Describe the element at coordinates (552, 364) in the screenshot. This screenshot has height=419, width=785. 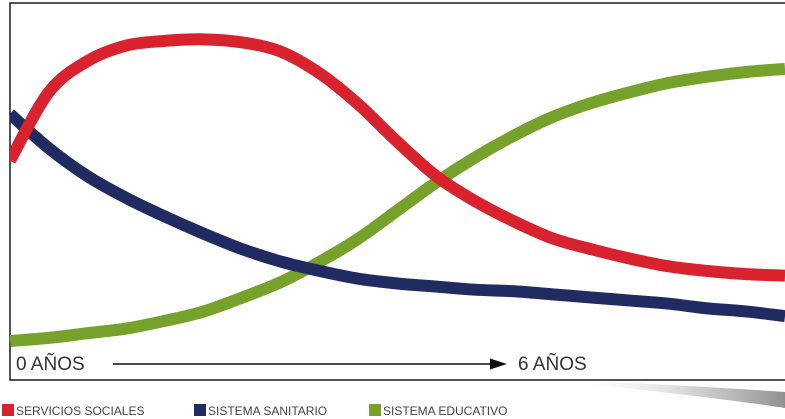
I see `x-axis-end-label: 6 AÑOS` at that location.